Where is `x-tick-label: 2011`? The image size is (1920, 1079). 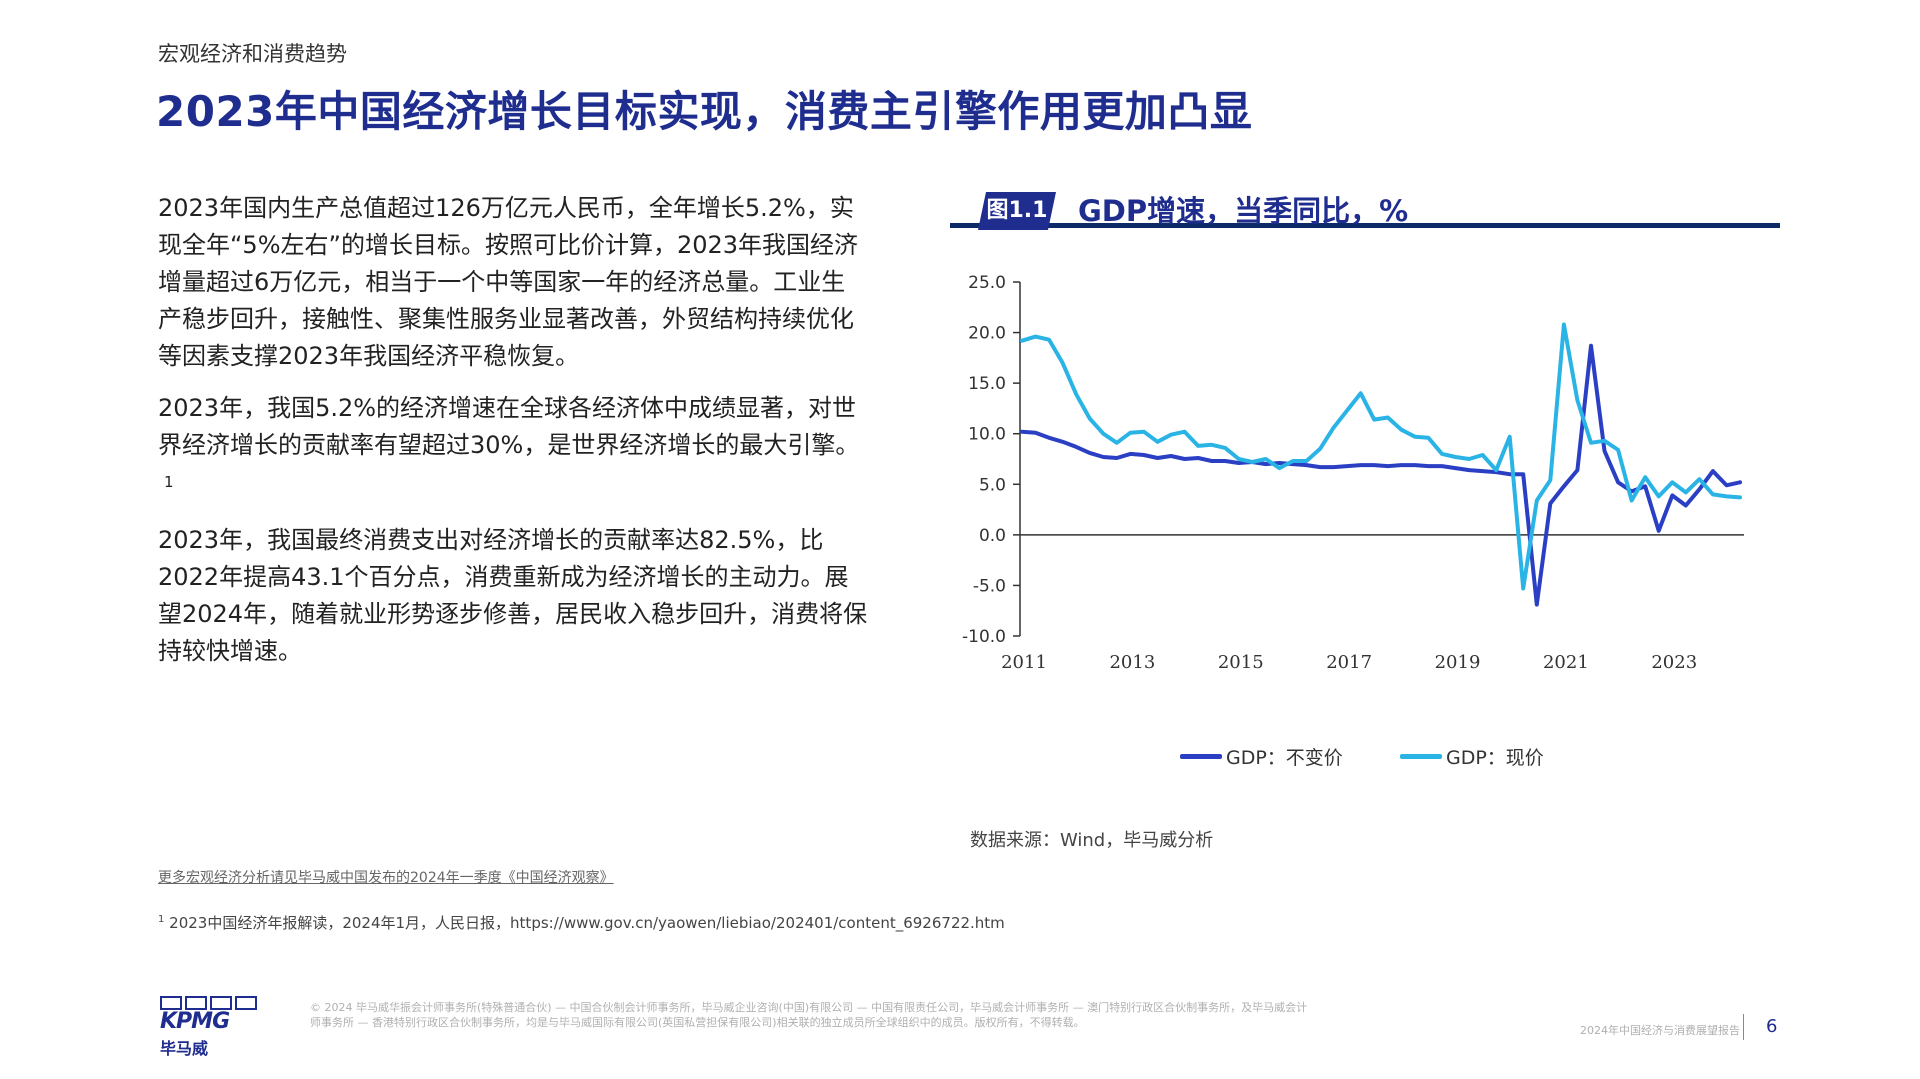 x-tick-label: 2011 is located at coordinates (1024, 662).